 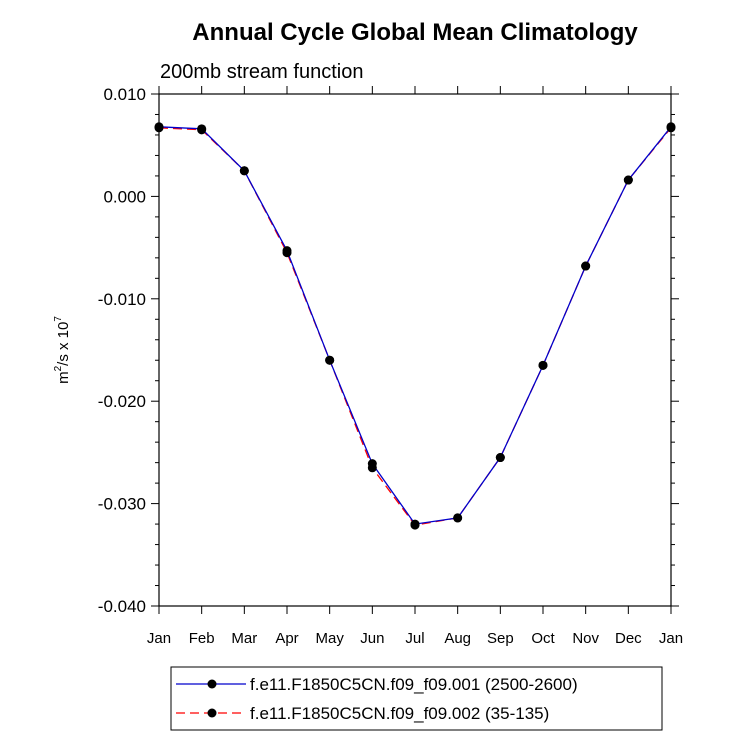 What do you see at coordinates (63, 344) in the screenshot?
I see `y-axis-label-mid: /s x 10` at bounding box center [63, 344].